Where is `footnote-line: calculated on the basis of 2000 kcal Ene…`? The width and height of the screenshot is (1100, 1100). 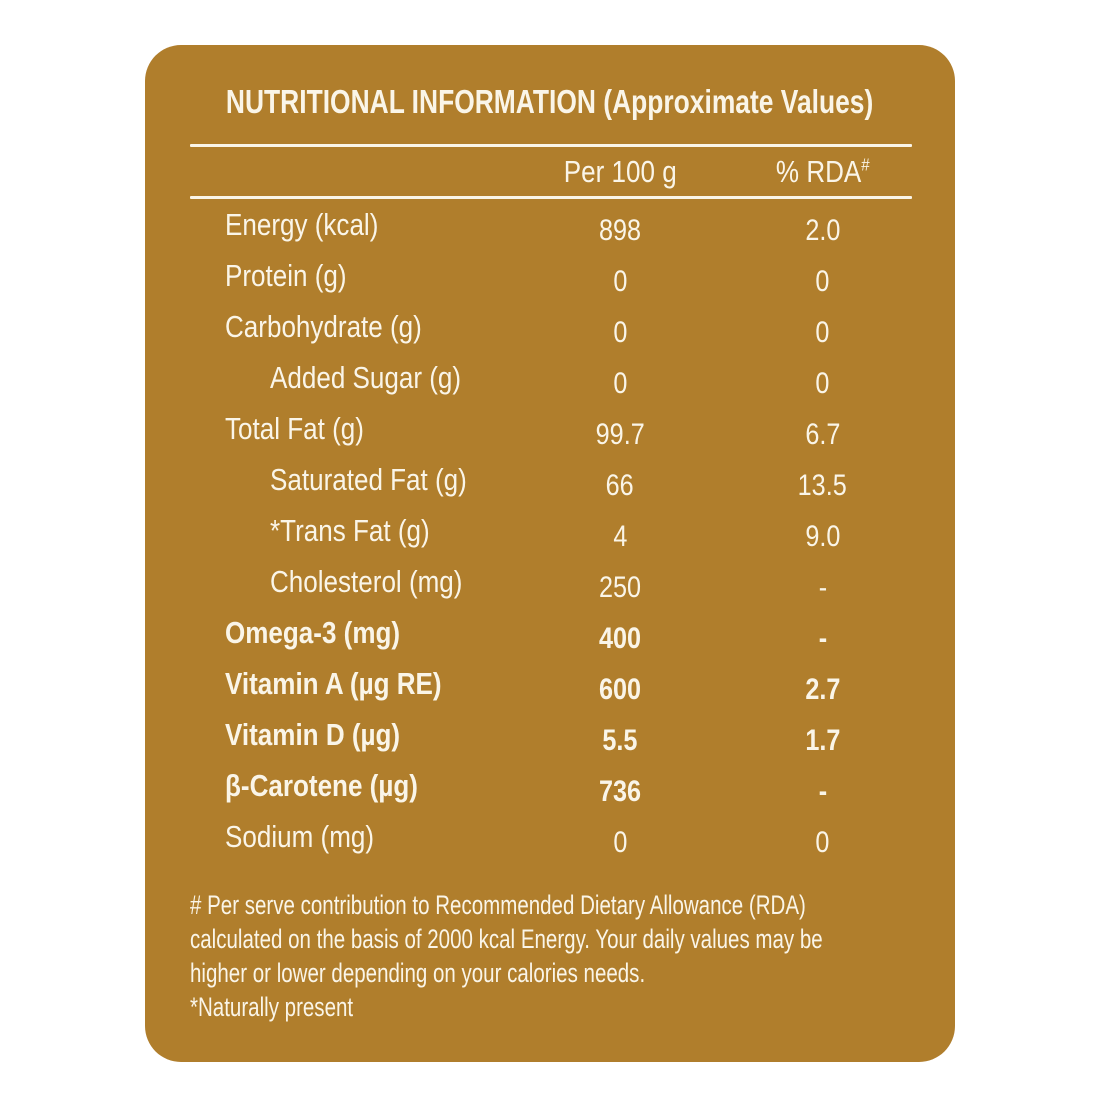
footnote-line: calculated on the basis of 2000 kcal Ene… is located at coordinates (506, 939).